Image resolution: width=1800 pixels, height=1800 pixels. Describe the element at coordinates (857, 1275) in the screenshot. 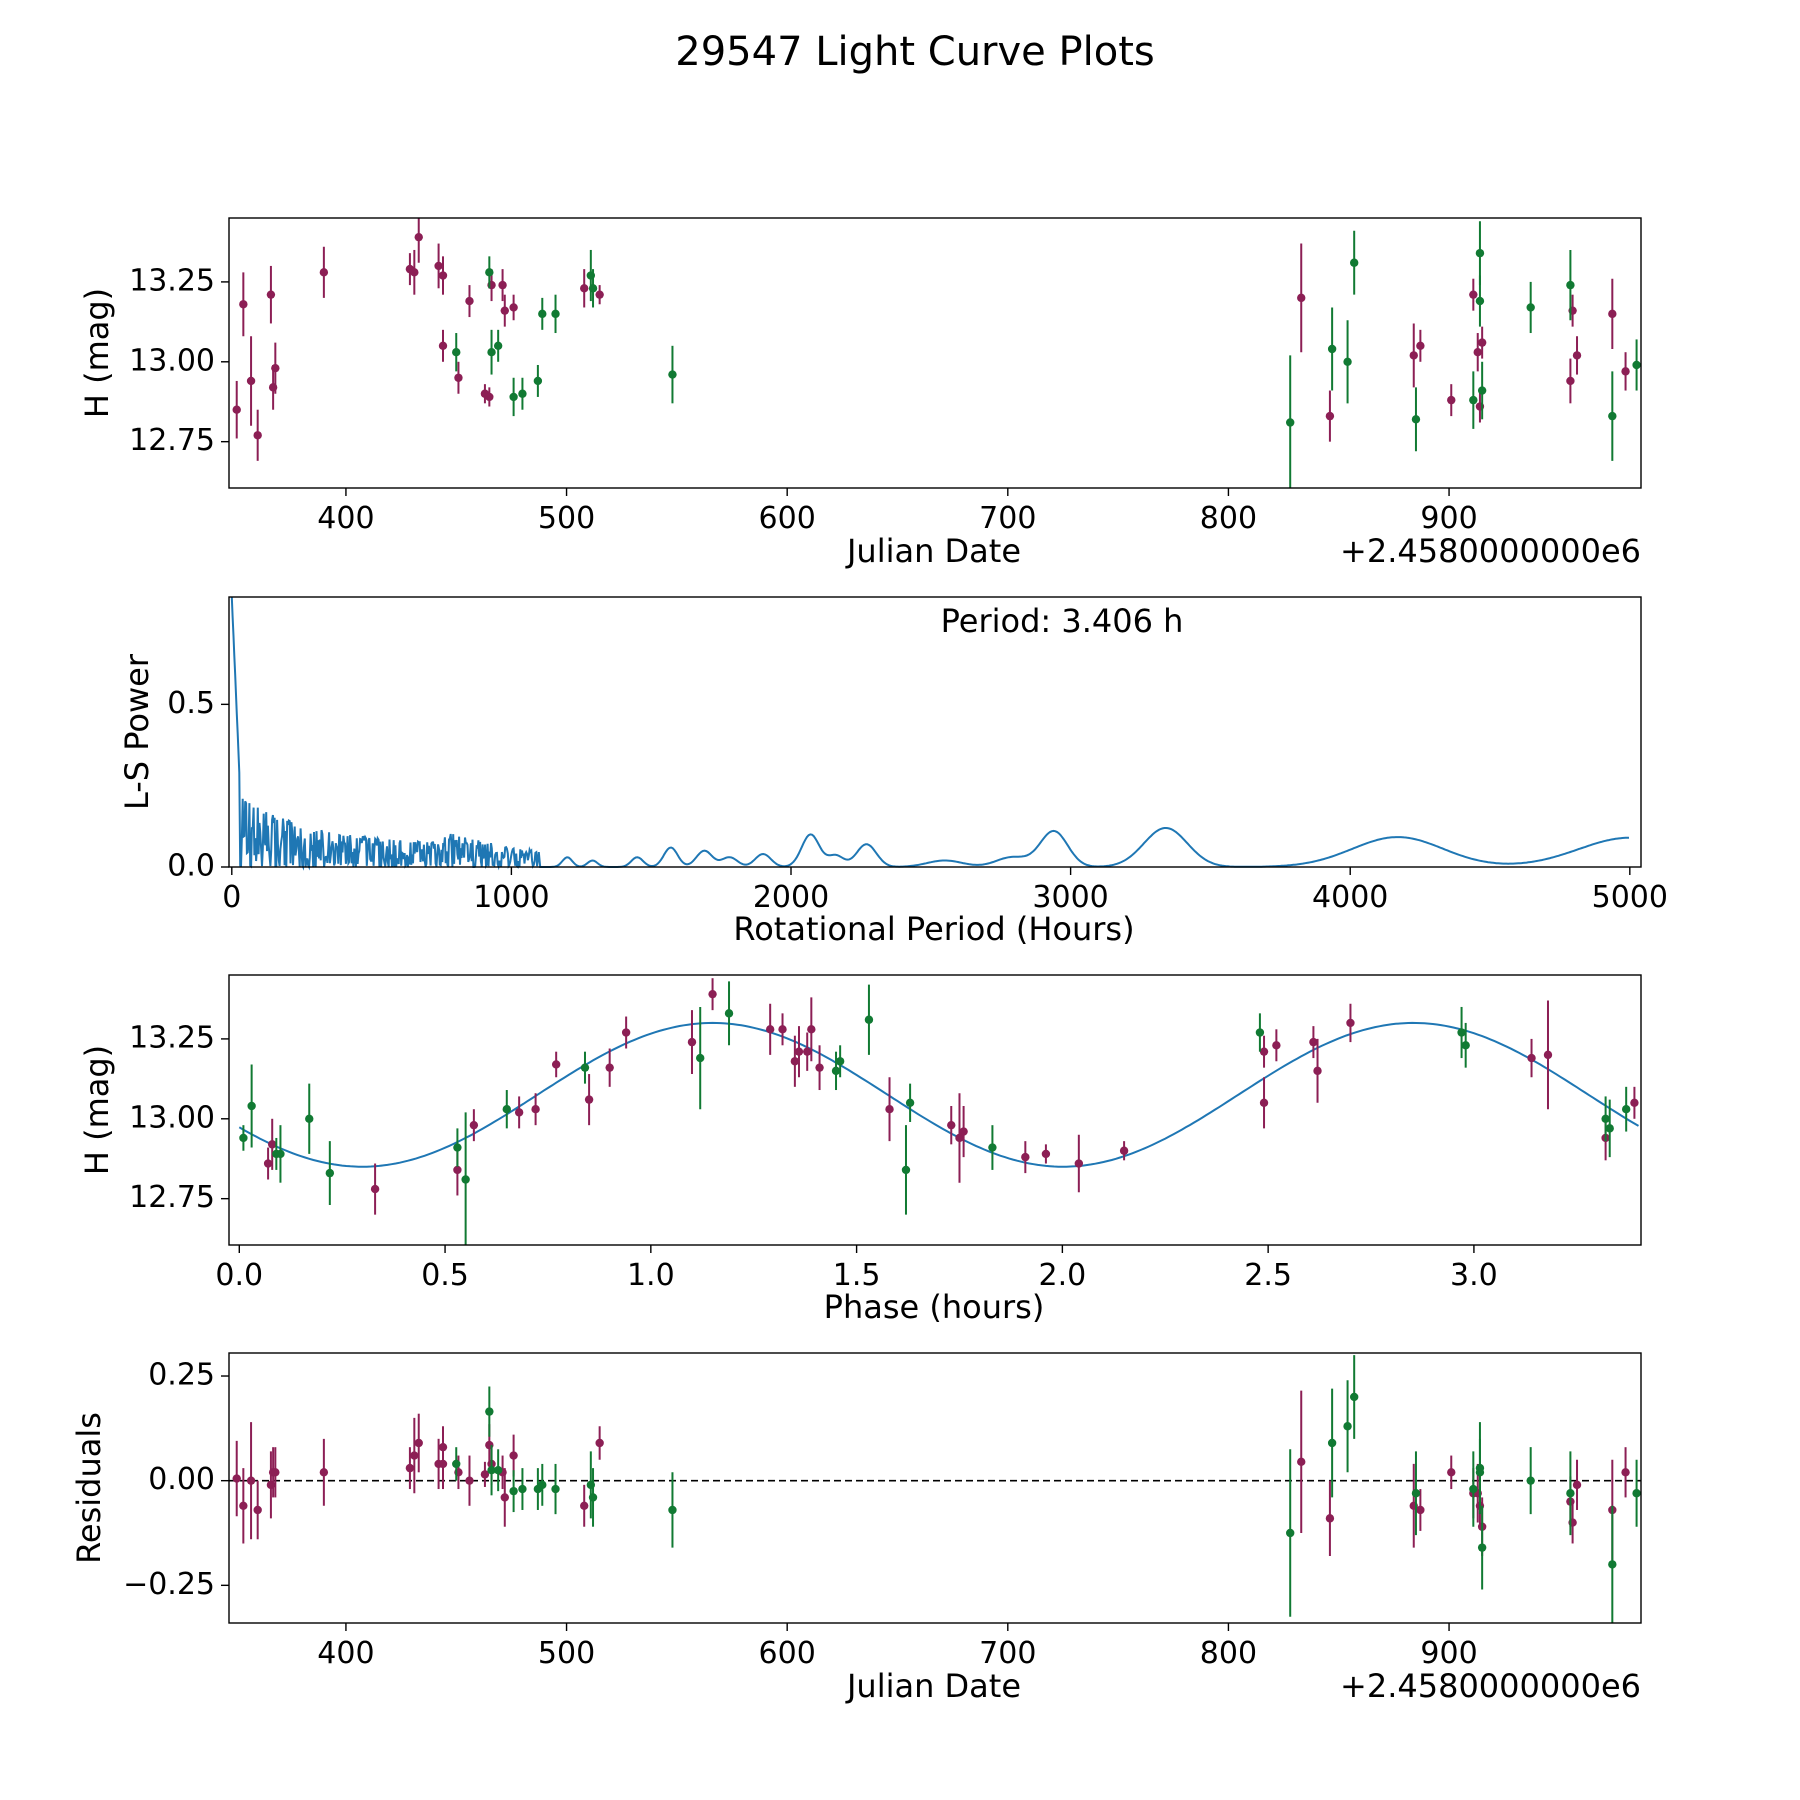

I see `phased-curve-xtick-label: 1.5` at that location.